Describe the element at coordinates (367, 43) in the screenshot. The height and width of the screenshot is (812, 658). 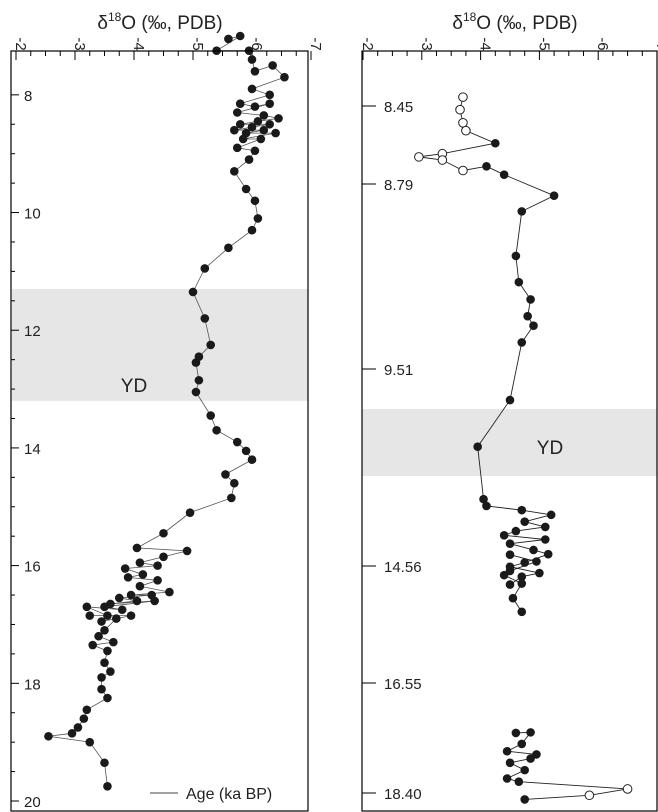
I see `x-tick-label: -2` at that location.